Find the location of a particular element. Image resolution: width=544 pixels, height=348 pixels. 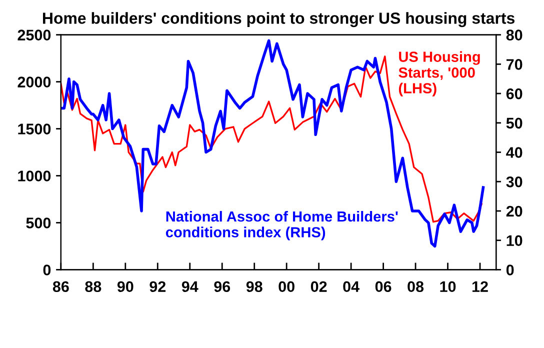

x-tick-label: 96 is located at coordinates (222, 286).